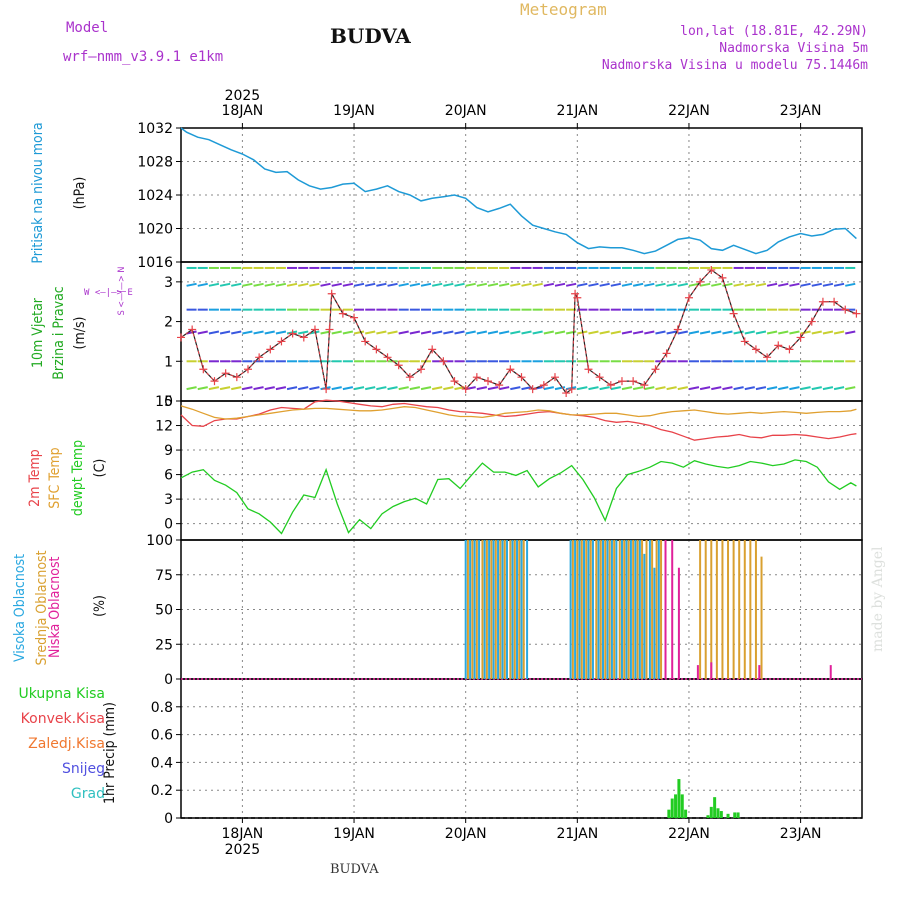 The image size is (900, 900). I want to click on precip-total-label: Ukupna Kisa, so click(61, 694).